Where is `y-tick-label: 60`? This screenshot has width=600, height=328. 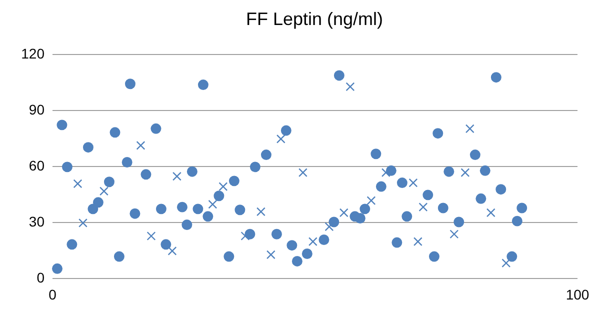
y-tick-label: 60 is located at coordinates (36, 166).